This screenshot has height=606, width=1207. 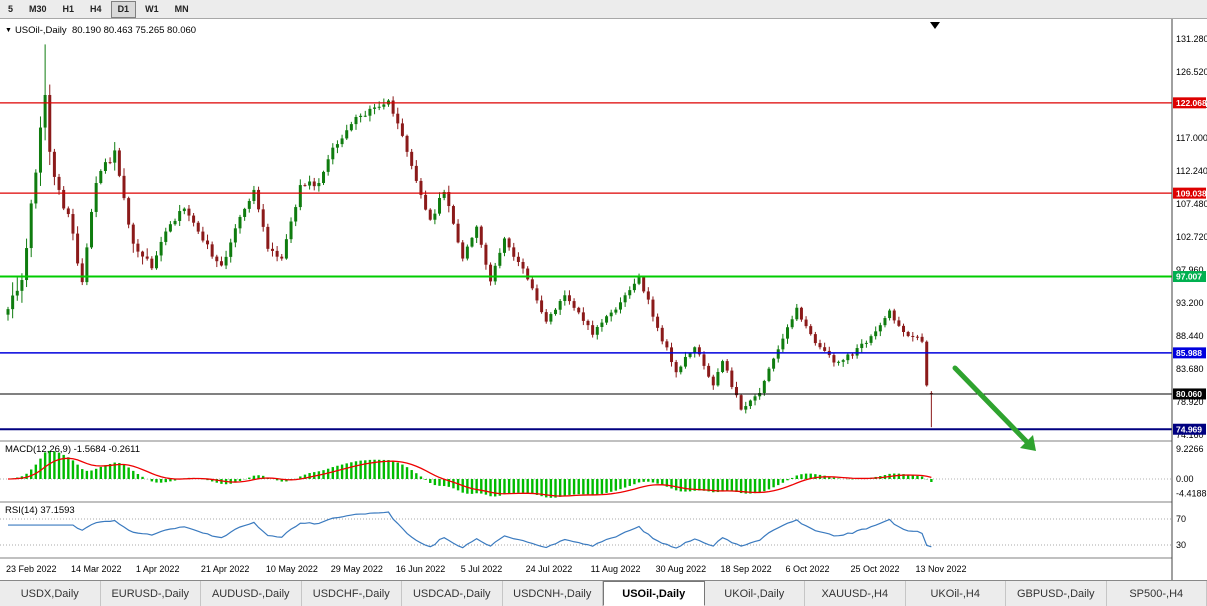 What do you see at coordinates (1191, 237) in the screenshot?
I see `svg-text: 102.720` at bounding box center [1191, 237].